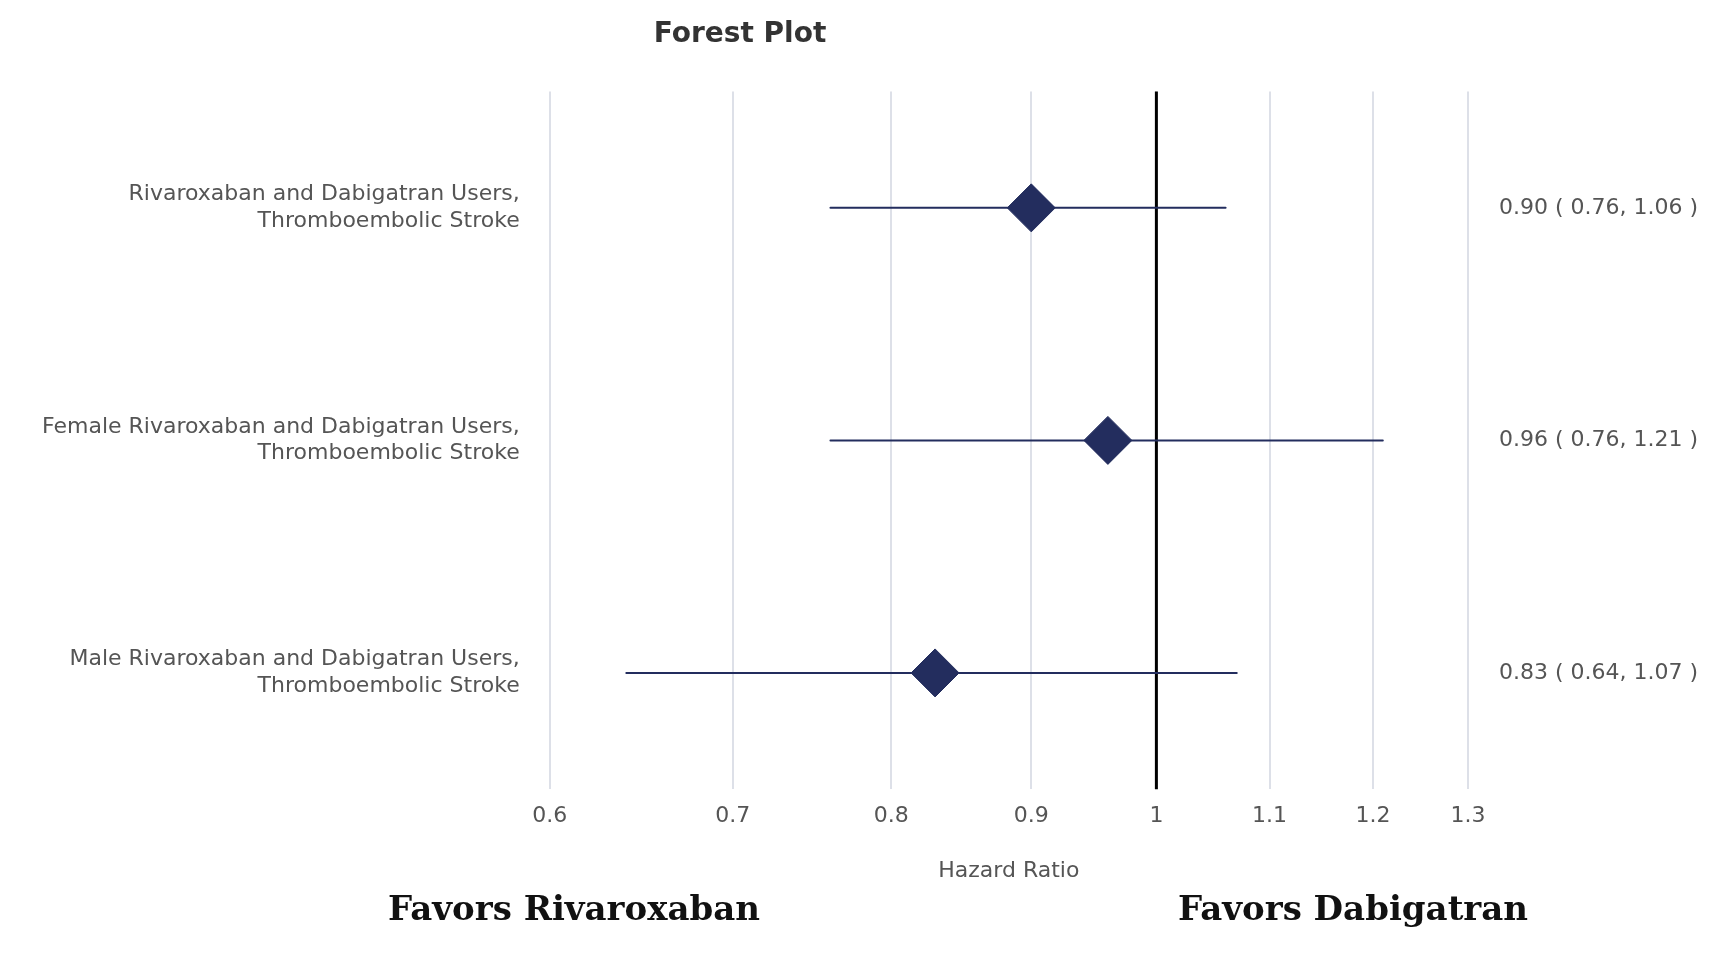  I want to click on x-tick-label: 0.7, so click(733, 815).